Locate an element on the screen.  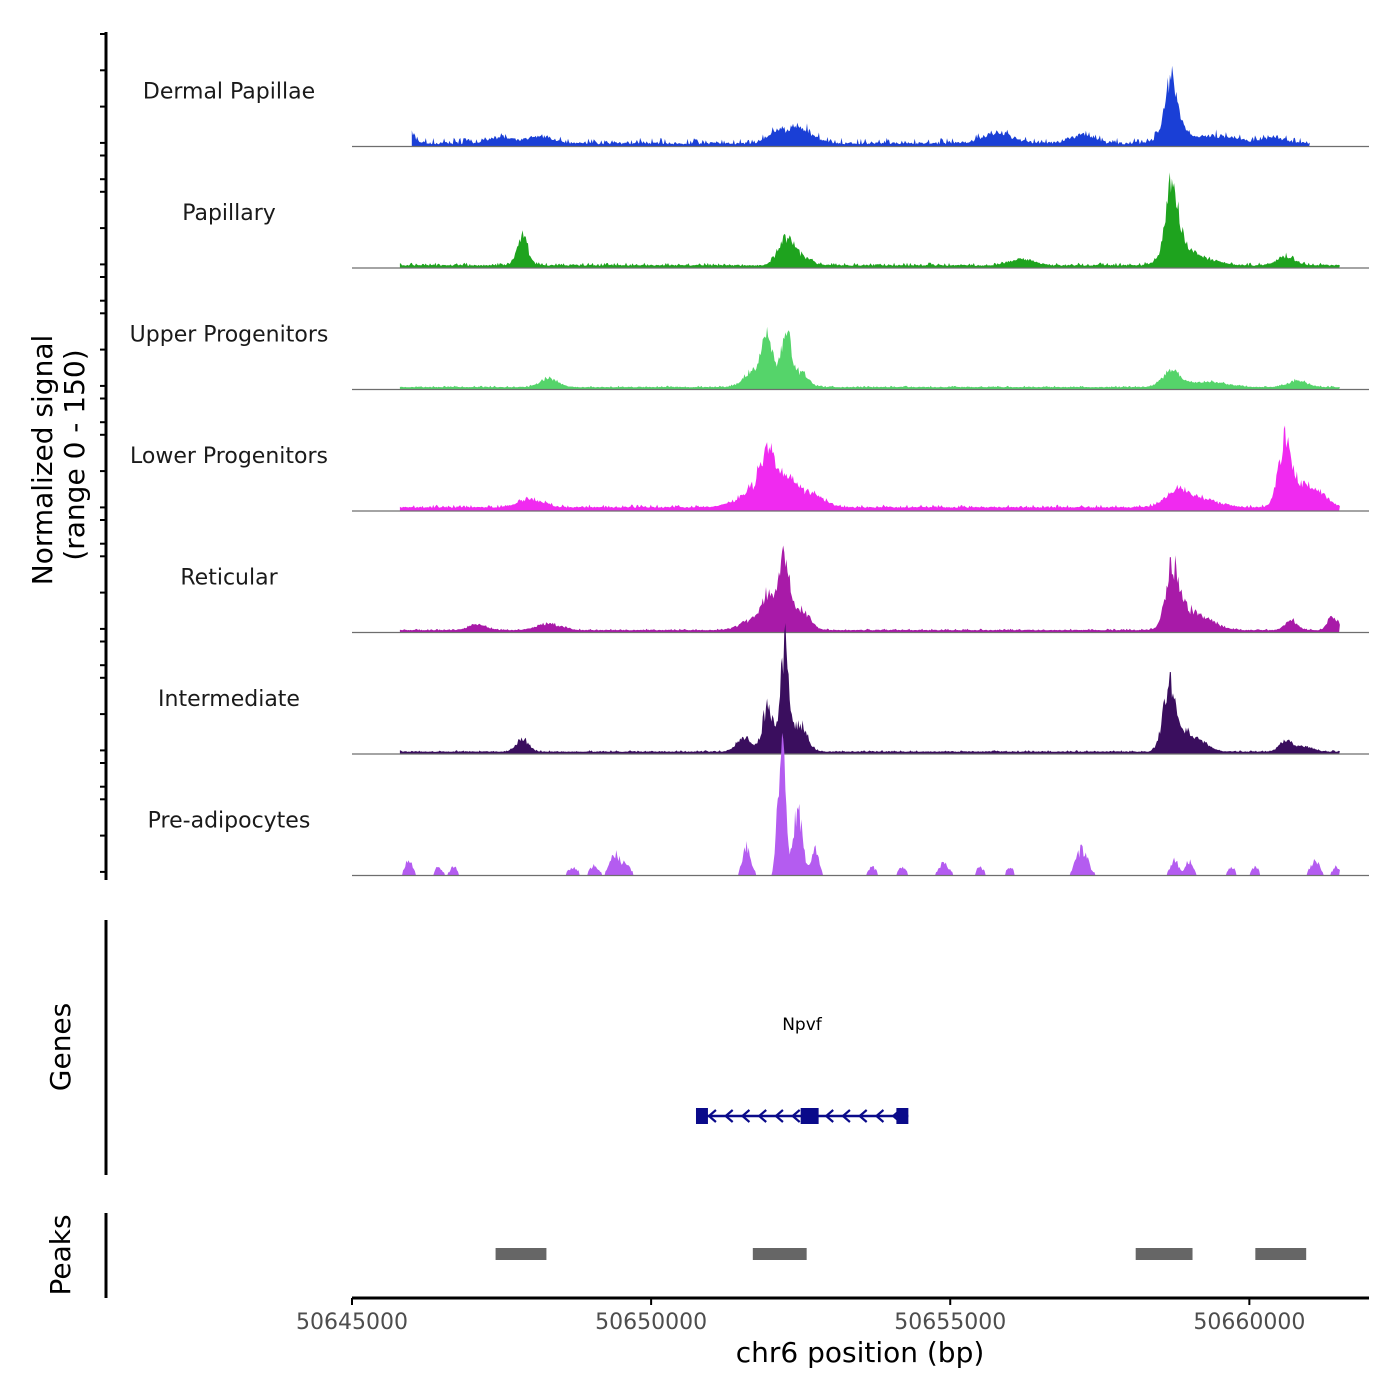
signal-area-reticular is located at coordinates (869, 589).